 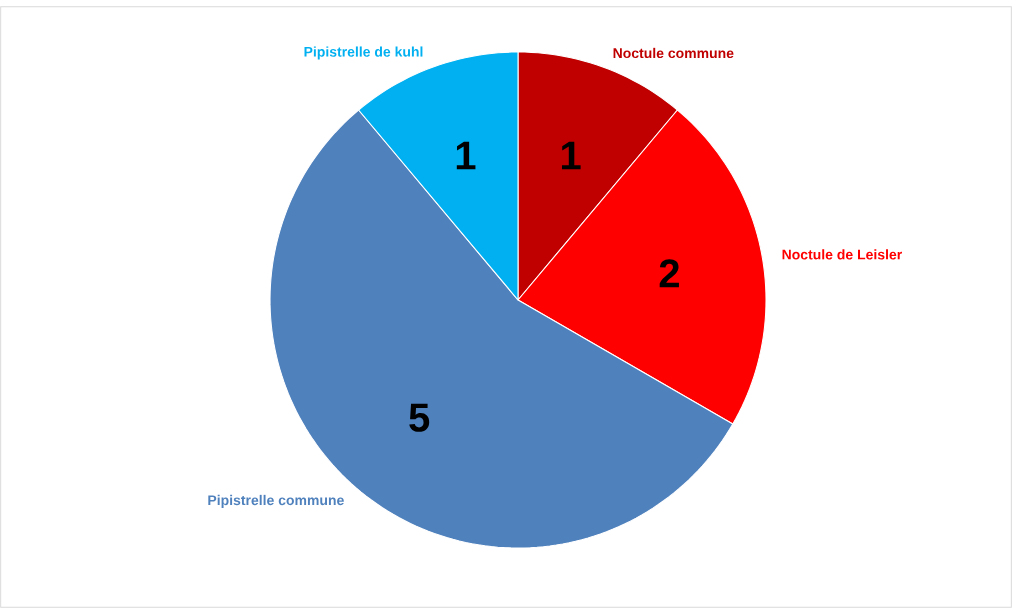 I want to click on data-label: 2, so click(x=669, y=273).